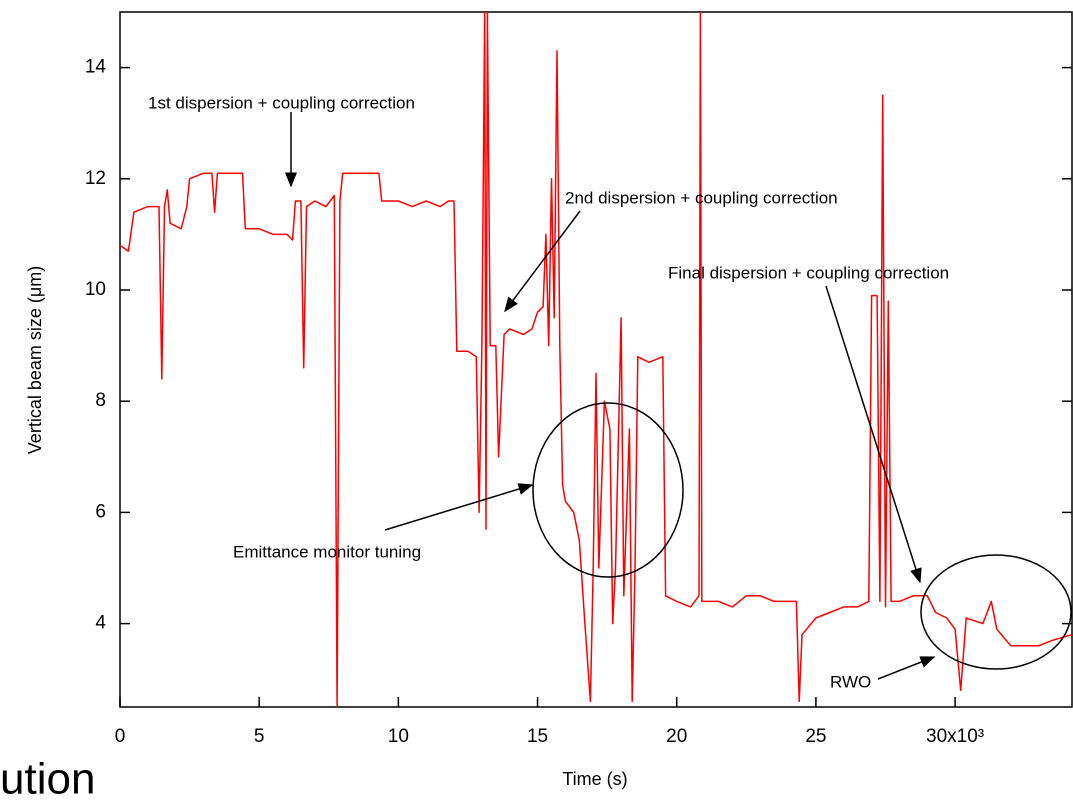 This screenshot has height=802, width=1073. What do you see at coordinates (95, 289) in the screenshot?
I see `y-tick-label: 10` at bounding box center [95, 289].